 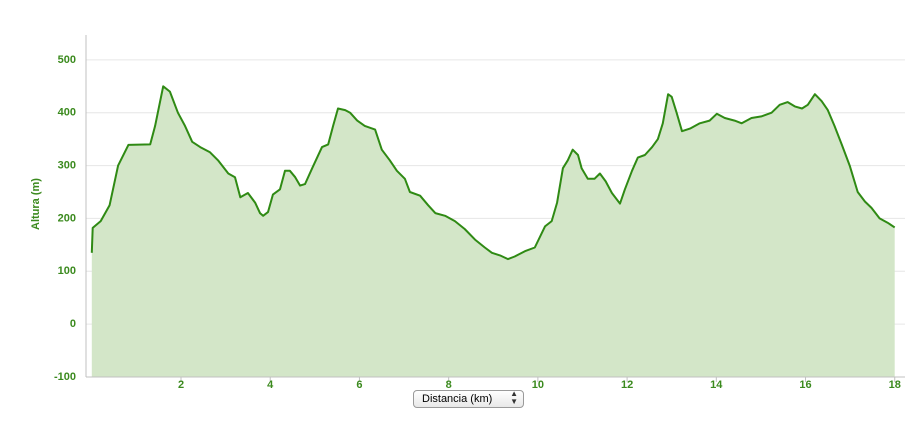 I want to click on y-axis-label: Altura (m), so click(x=36, y=204).